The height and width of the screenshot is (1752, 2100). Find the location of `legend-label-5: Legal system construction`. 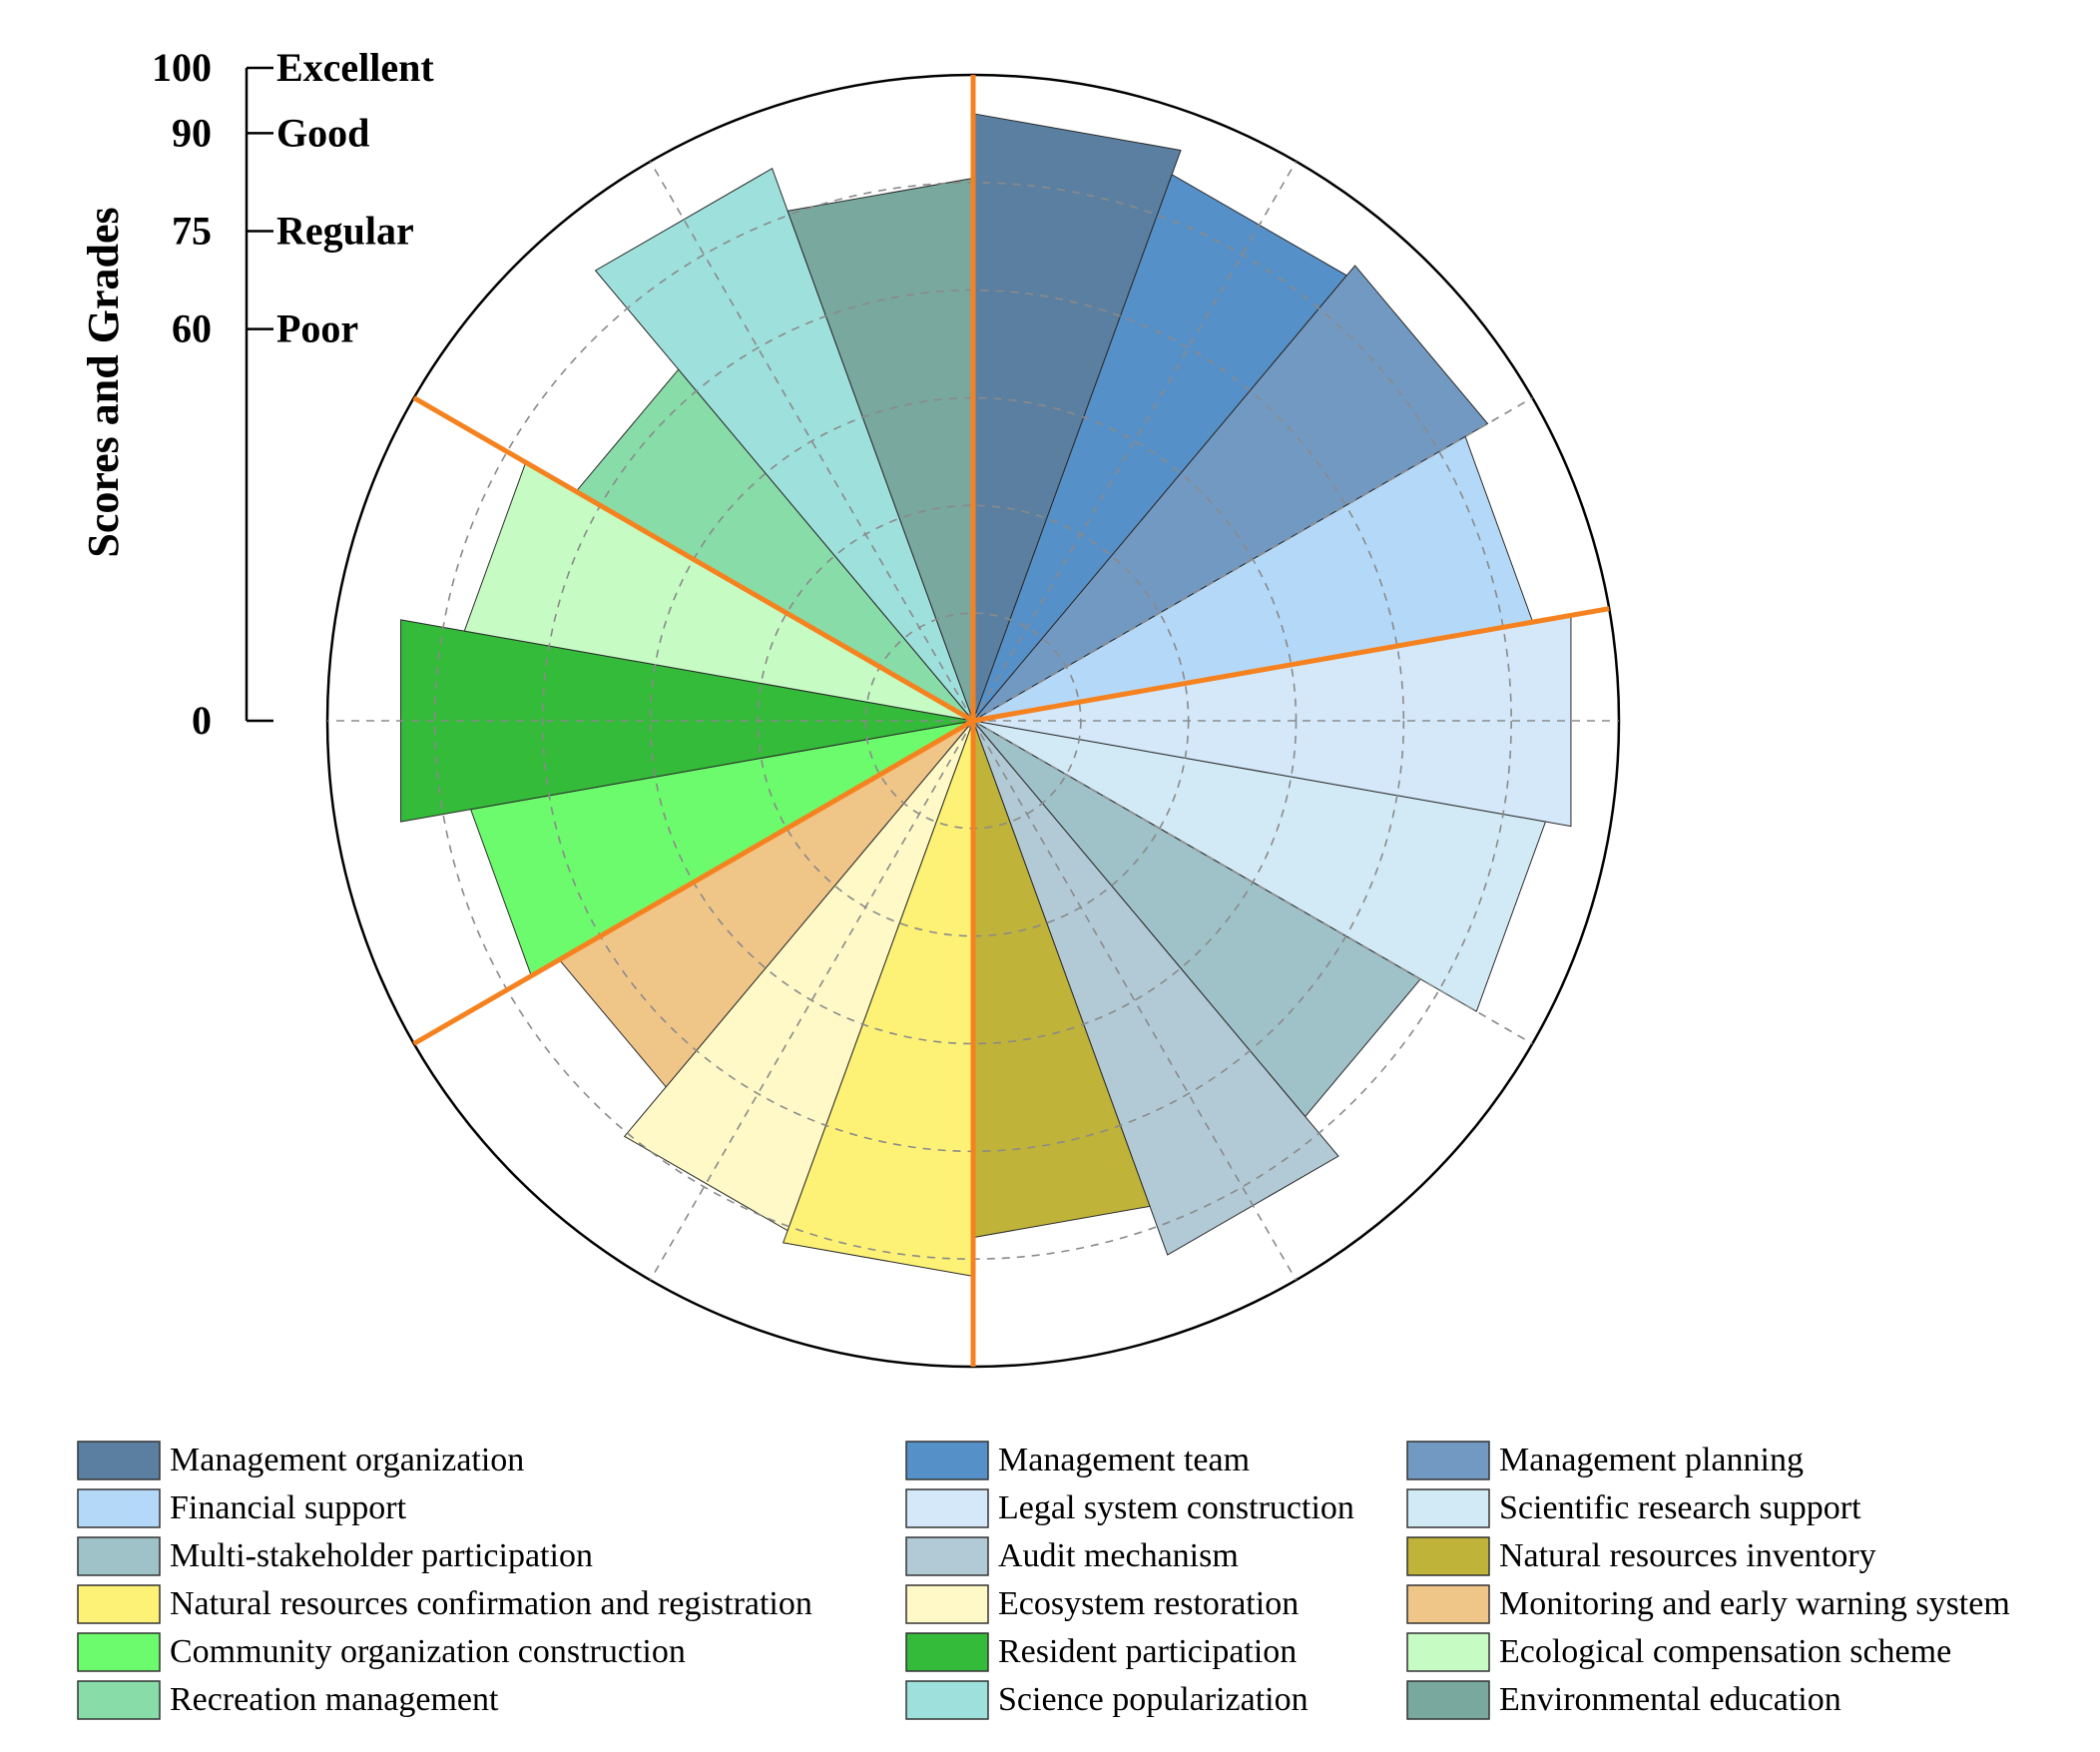

legend-label-5: Legal system construction is located at coordinates (1176, 1507).